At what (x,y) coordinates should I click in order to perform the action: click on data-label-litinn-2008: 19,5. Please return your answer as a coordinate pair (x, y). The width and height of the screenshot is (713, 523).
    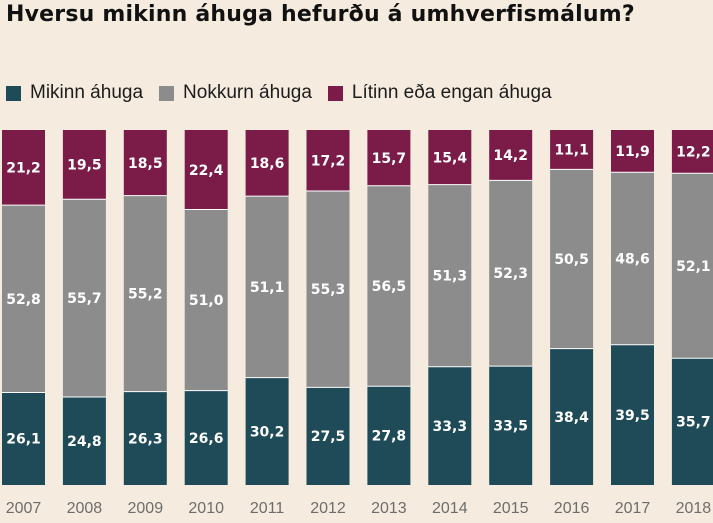
    Looking at the image, I should click on (84, 166).